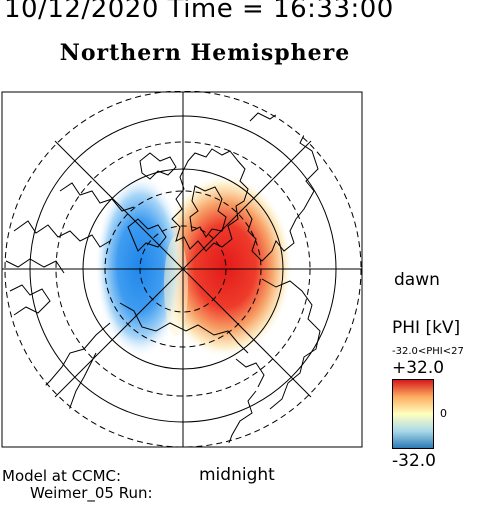 This screenshot has height=508, width=484. I want to click on positive-potential-cell, so click(225, 266).